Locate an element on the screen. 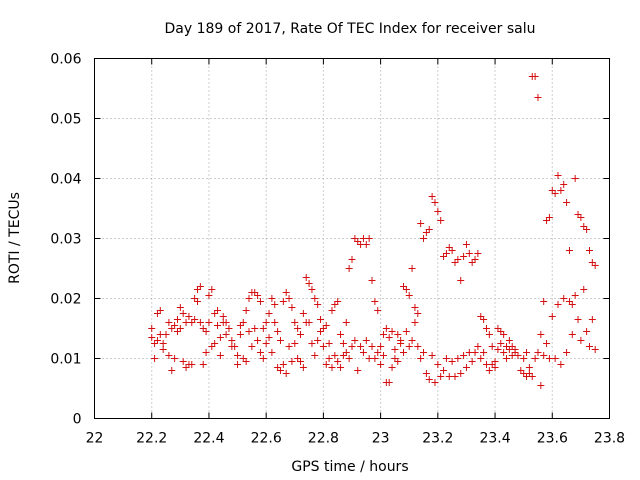  x-tick-label: 22 is located at coordinates (95, 439).